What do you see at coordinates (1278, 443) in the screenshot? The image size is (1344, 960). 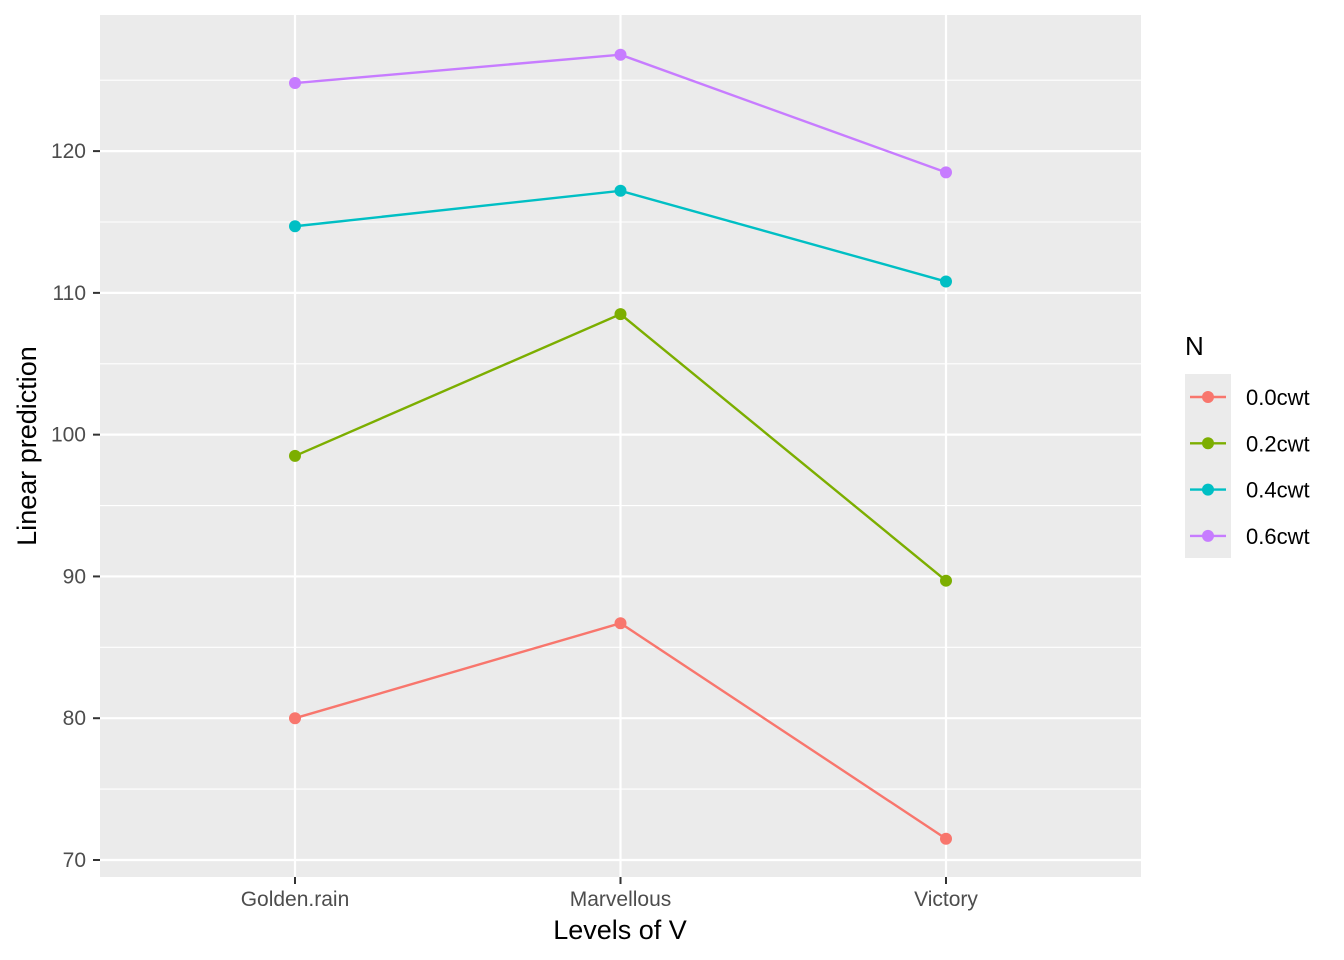 I see `legend-label: 0.2cwt` at bounding box center [1278, 443].